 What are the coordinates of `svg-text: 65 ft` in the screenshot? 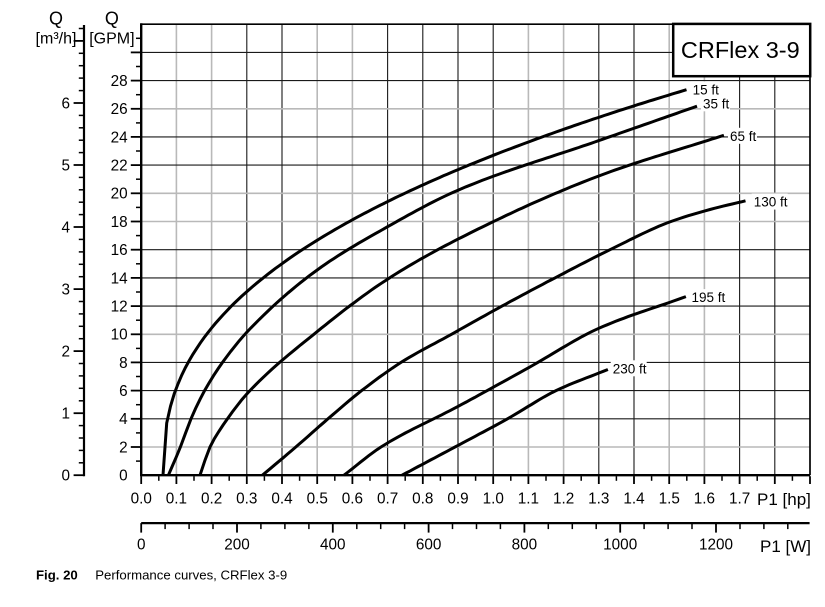 It's located at (743, 136).